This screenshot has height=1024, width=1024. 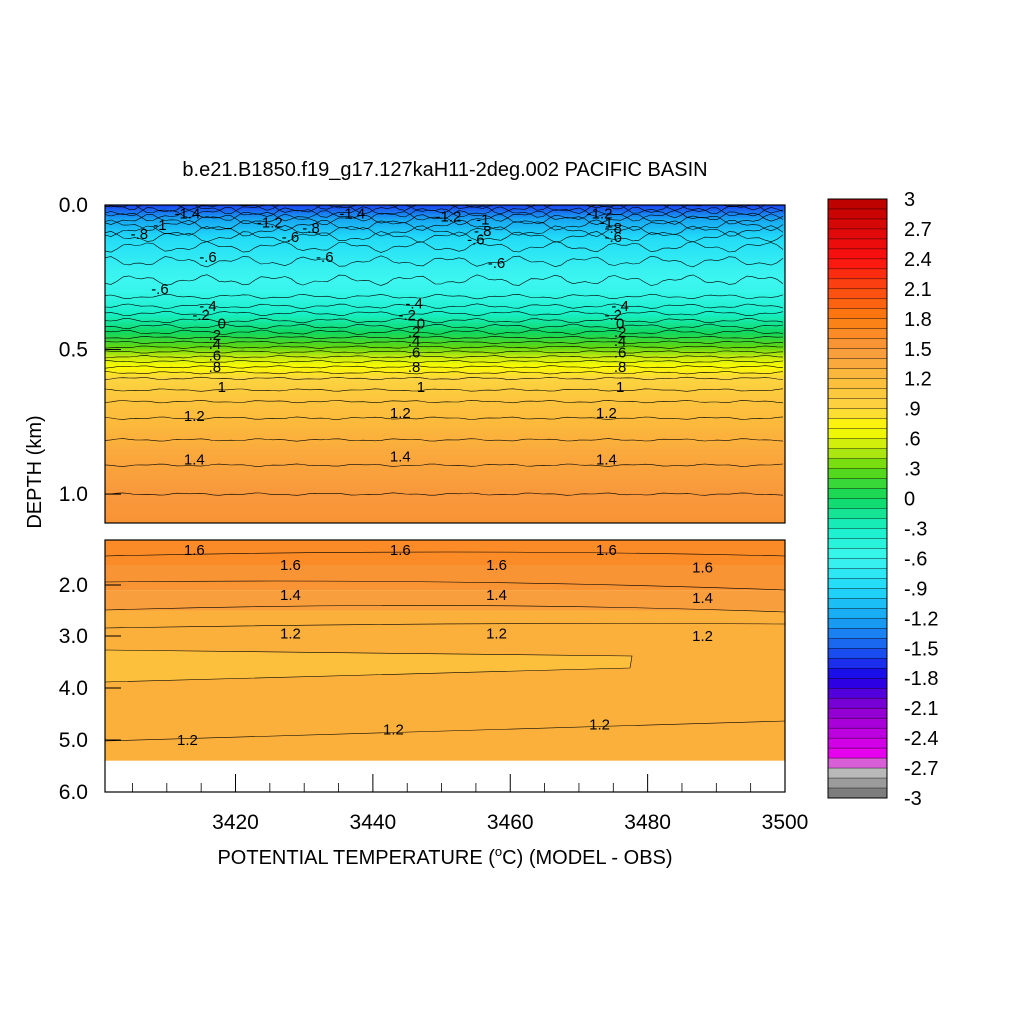 What do you see at coordinates (35, 471) in the screenshot?
I see `y-axis-title: DEPTH (km)` at bounding box center [35, 471].